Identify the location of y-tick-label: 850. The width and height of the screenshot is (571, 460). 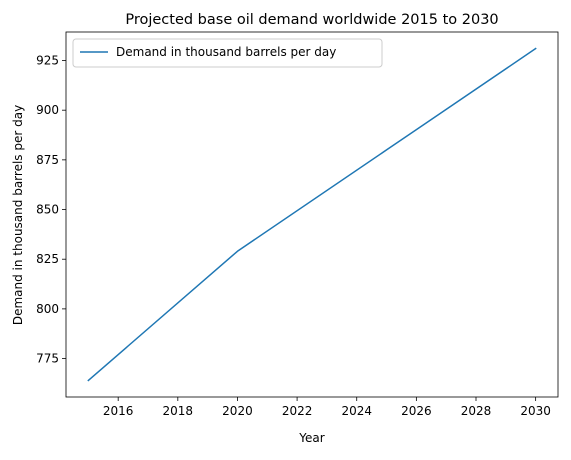
(47, 210).